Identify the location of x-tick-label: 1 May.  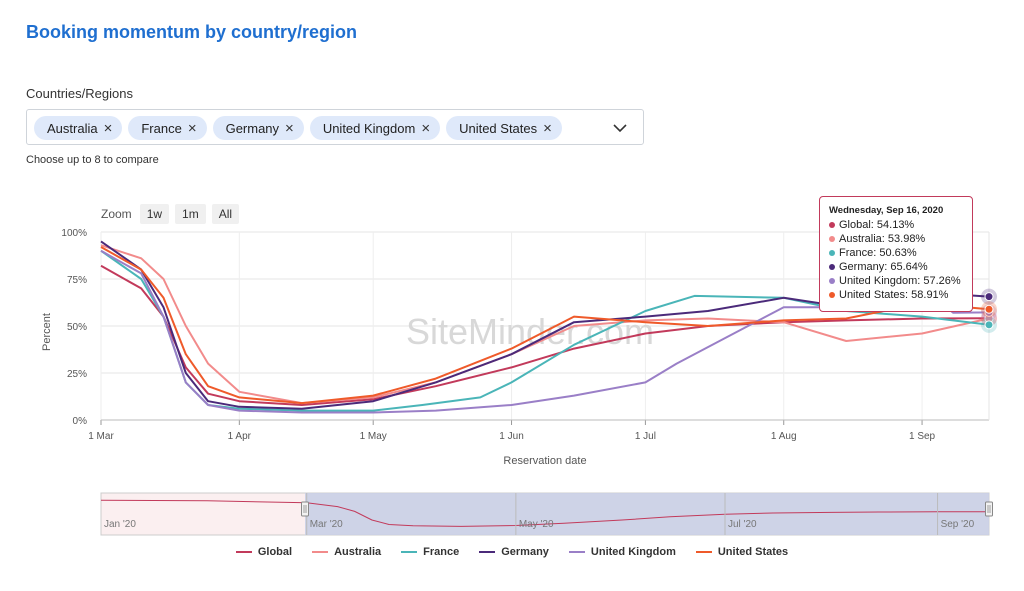
(373, 436).